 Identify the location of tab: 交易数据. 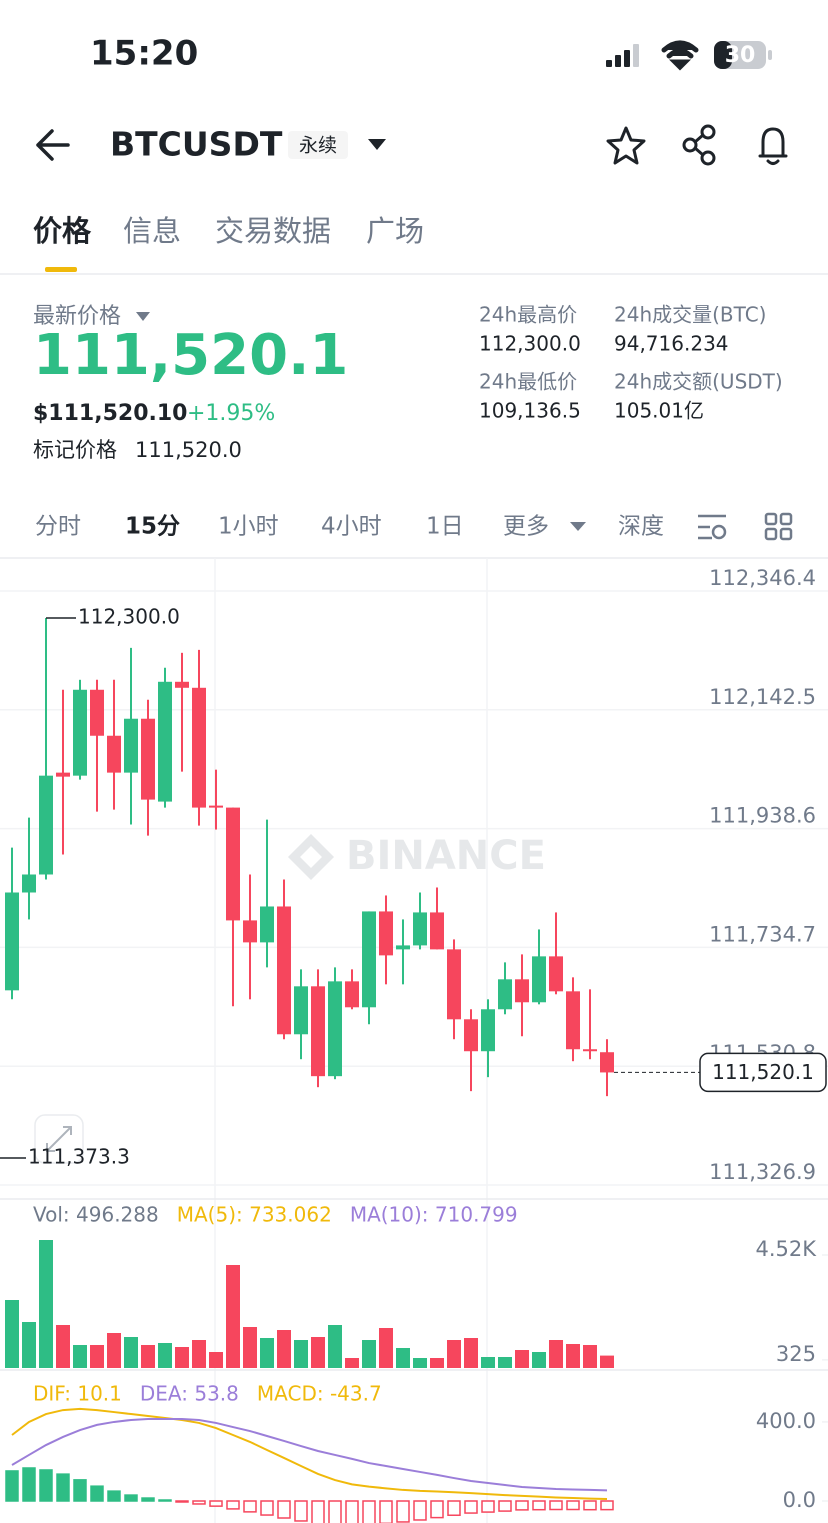
(273, 231).